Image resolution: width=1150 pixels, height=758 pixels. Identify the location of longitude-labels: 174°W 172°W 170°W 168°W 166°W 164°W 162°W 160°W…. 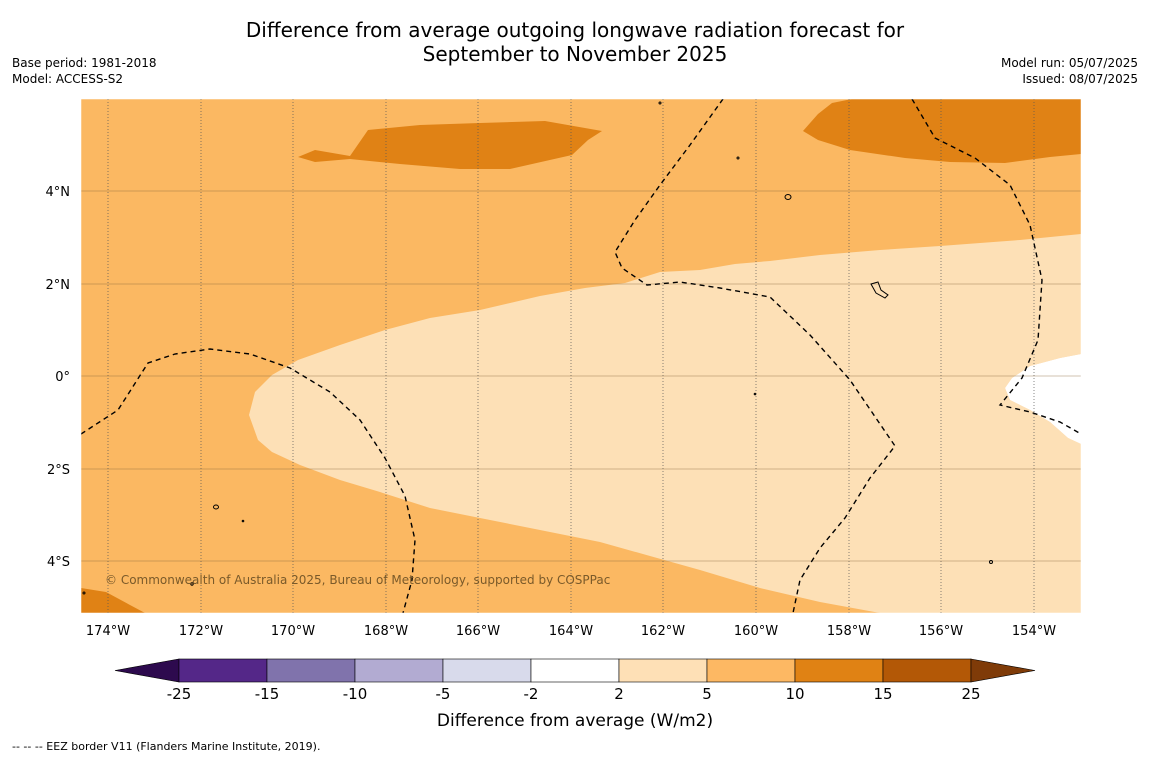
(571, 631).